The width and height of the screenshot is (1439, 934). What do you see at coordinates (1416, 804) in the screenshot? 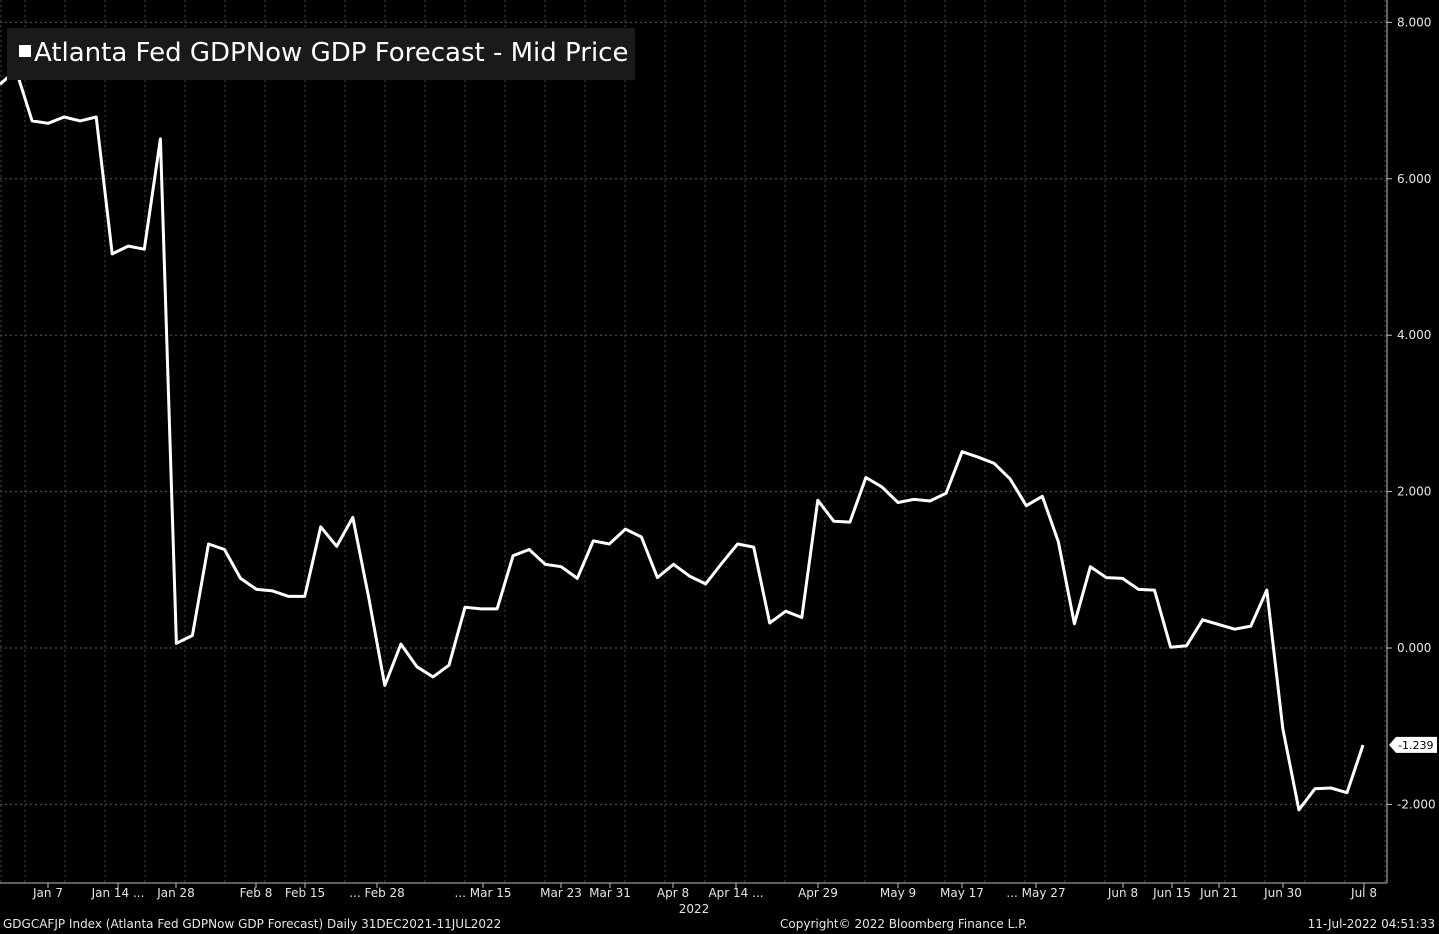
I see `y-tick-label: -2.000` at bounding box center [1416, 804].